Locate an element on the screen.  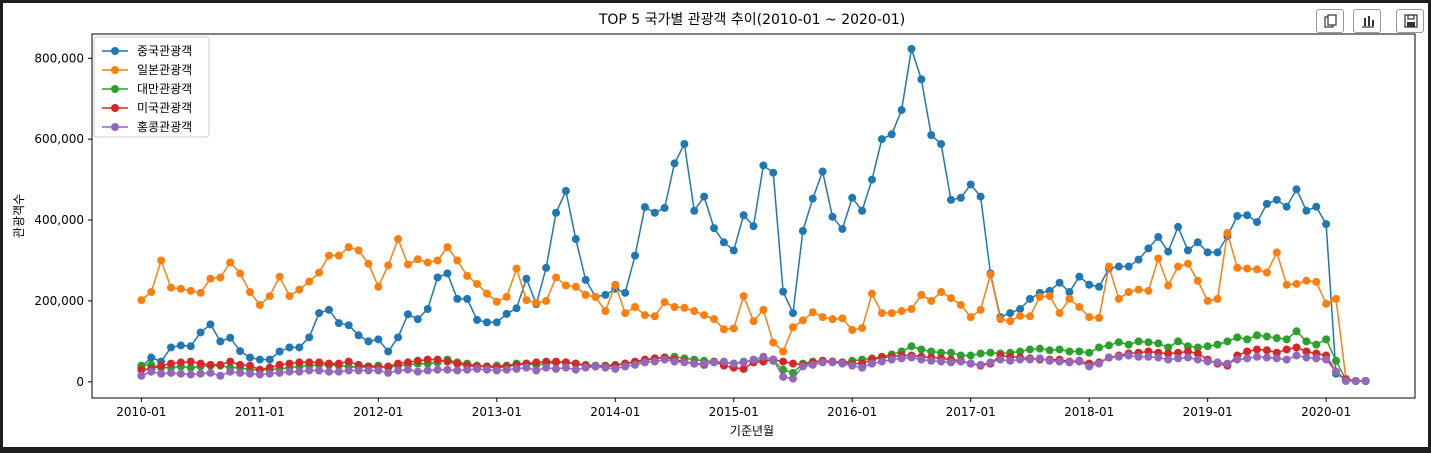
y-axis: 0 200,000 400,000 600,000 800,000 is located at coordinates (63, 220).